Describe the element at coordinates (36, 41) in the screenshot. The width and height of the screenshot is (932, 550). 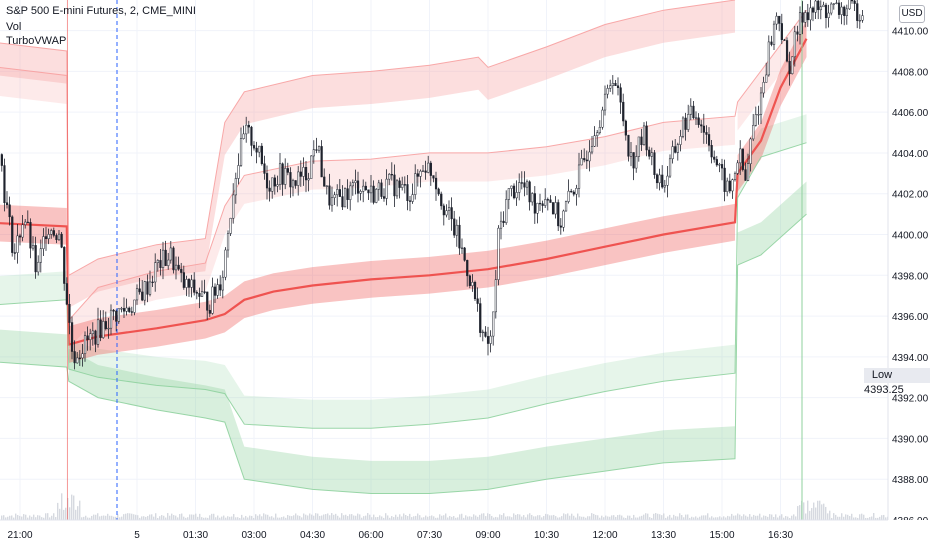
I see `indicator-turbovwap-label: TurboVWAP` at that location.